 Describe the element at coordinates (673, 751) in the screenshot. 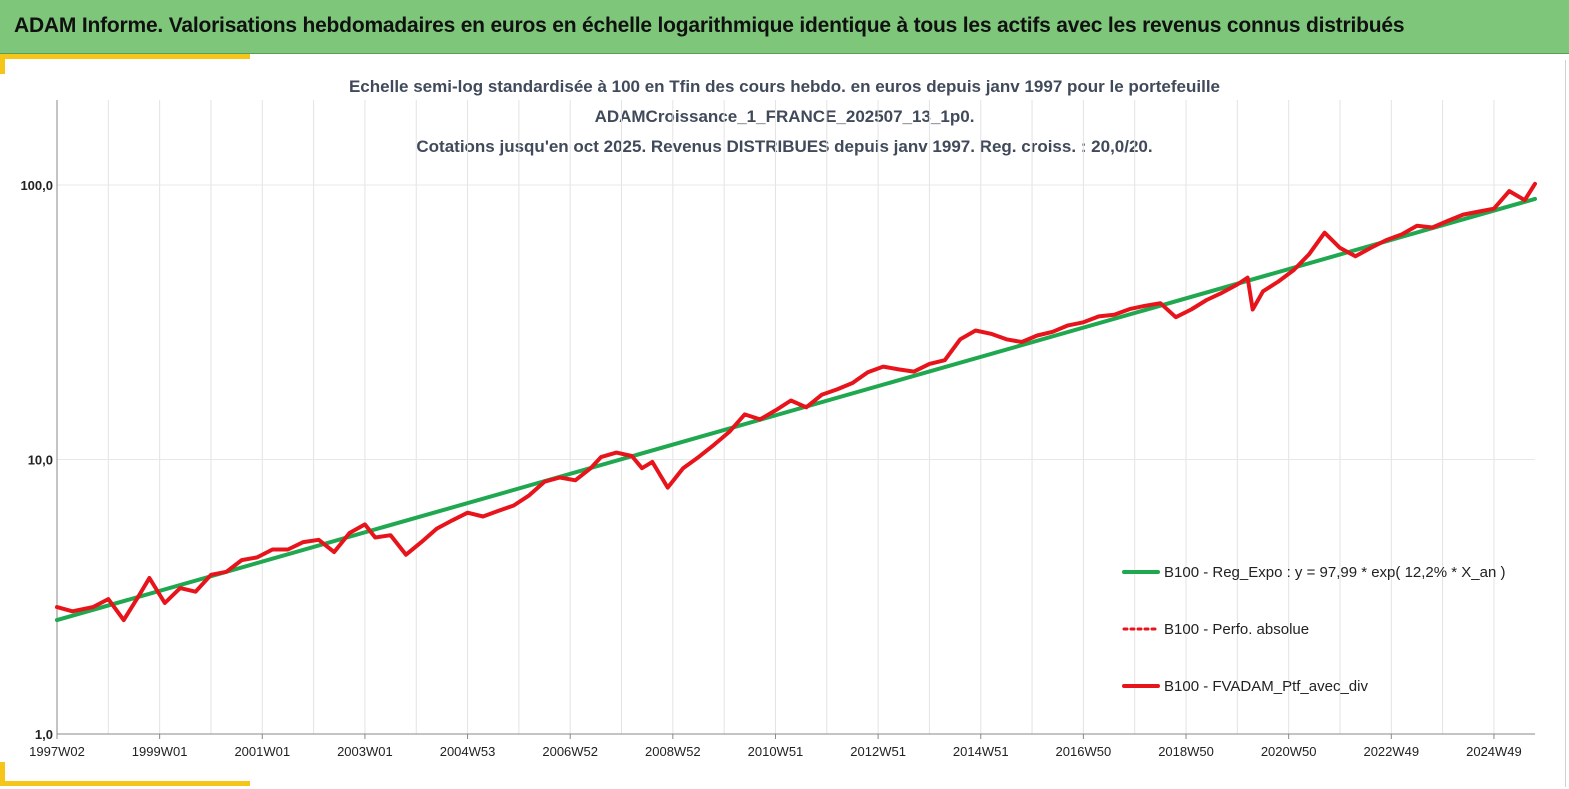

I see `x-tick-label-6: 2008W52` at that location.